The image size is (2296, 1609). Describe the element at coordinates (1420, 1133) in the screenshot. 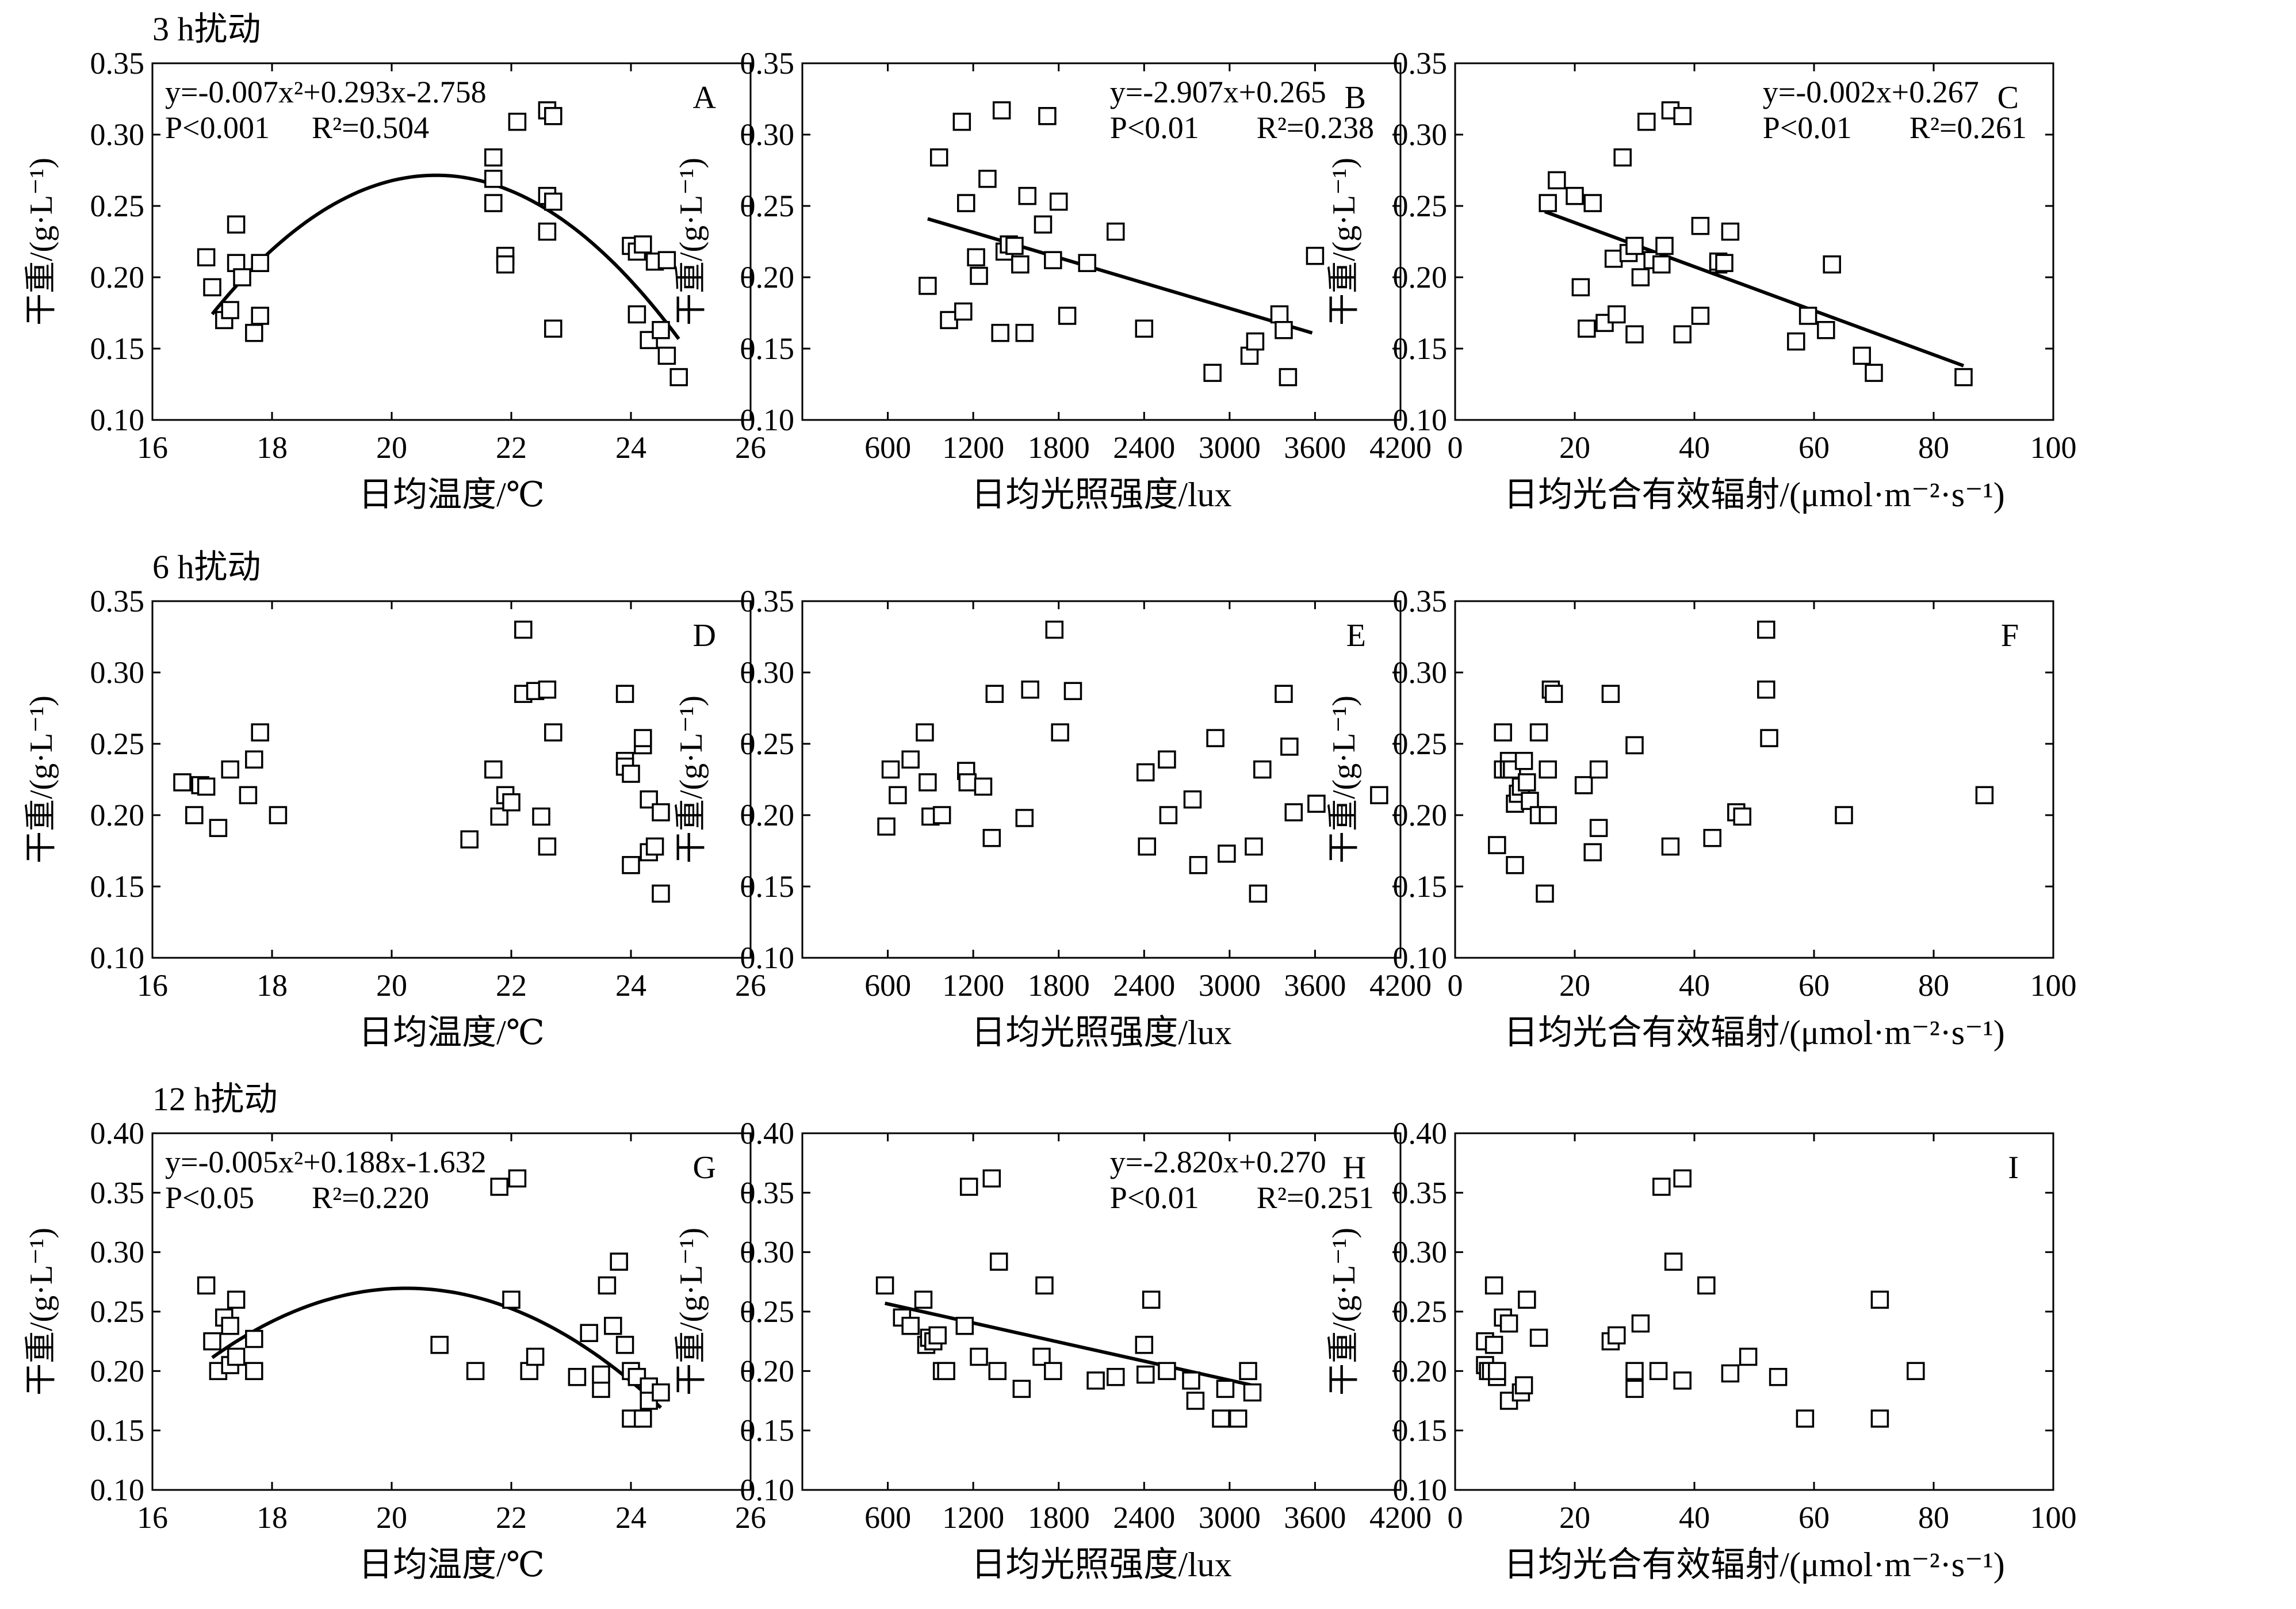

I see `y-tick-label: 0.40` at that location.